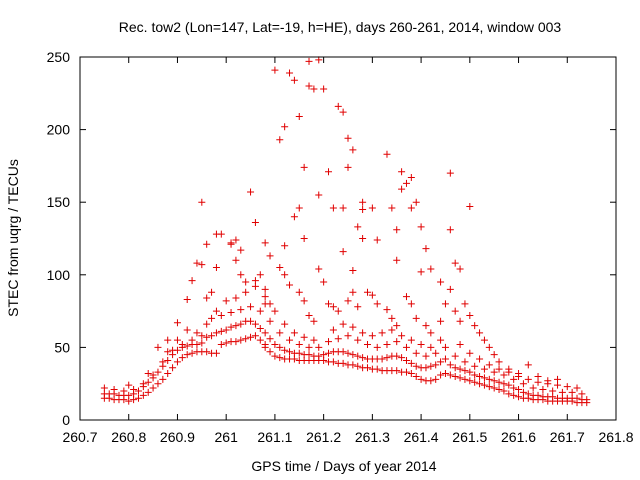  Describe the element at coordinates (227, 437) in the screenshot. I see `x-tick-label: 261` at that location.